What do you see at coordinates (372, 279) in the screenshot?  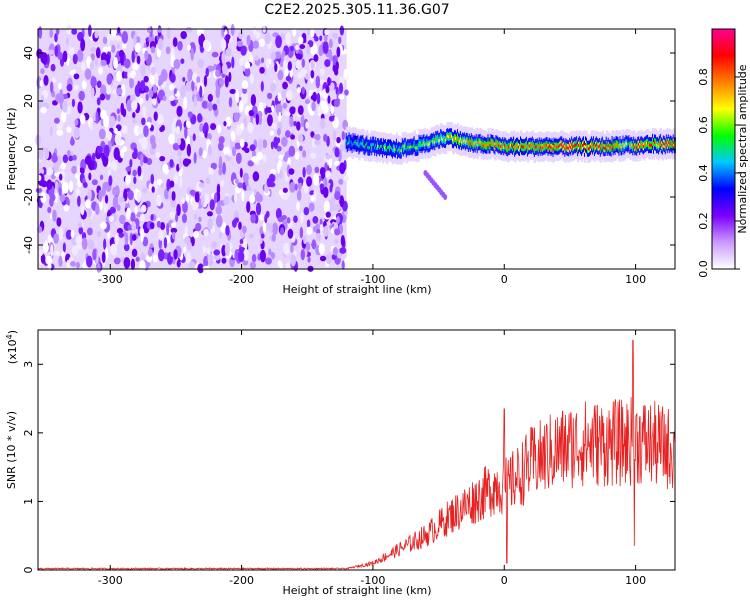 I see `spectrogram-xtick-label: -100` at bounding box center [372, 279].